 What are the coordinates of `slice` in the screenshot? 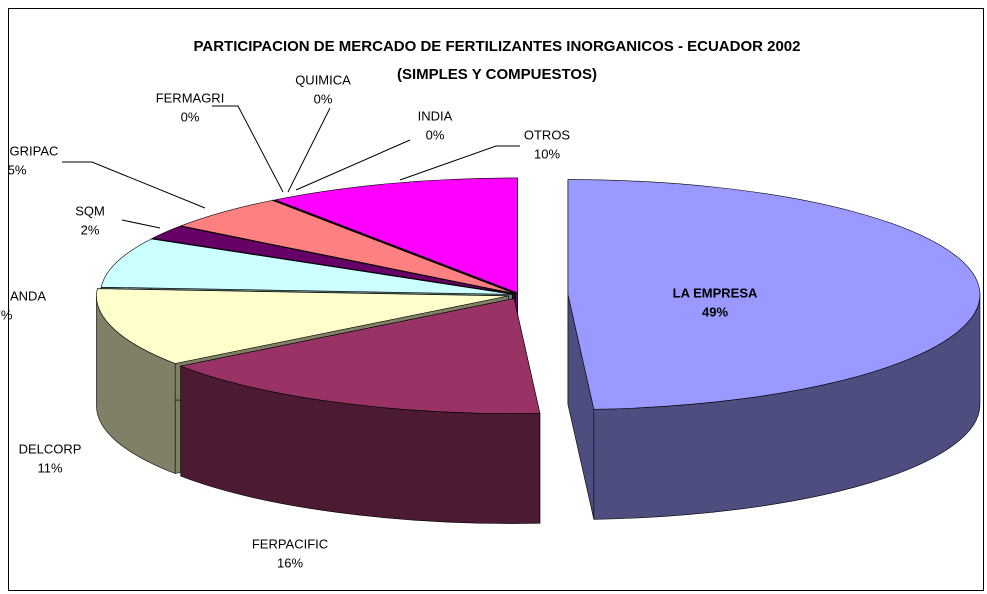 It's located at (360, 411).